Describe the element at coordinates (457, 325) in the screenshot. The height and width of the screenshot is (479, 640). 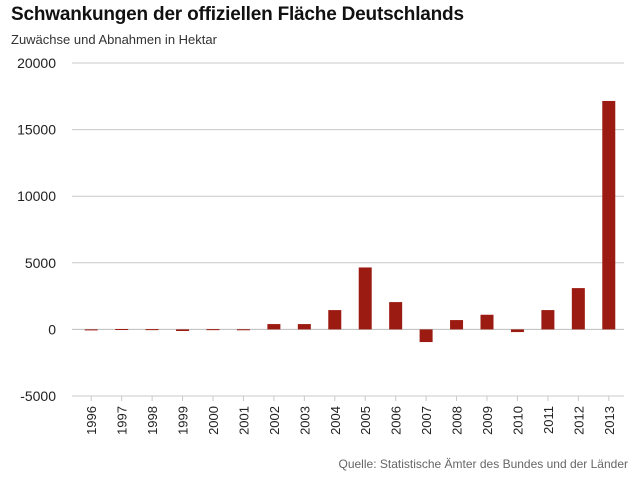
I see `bar-2008` at that location.